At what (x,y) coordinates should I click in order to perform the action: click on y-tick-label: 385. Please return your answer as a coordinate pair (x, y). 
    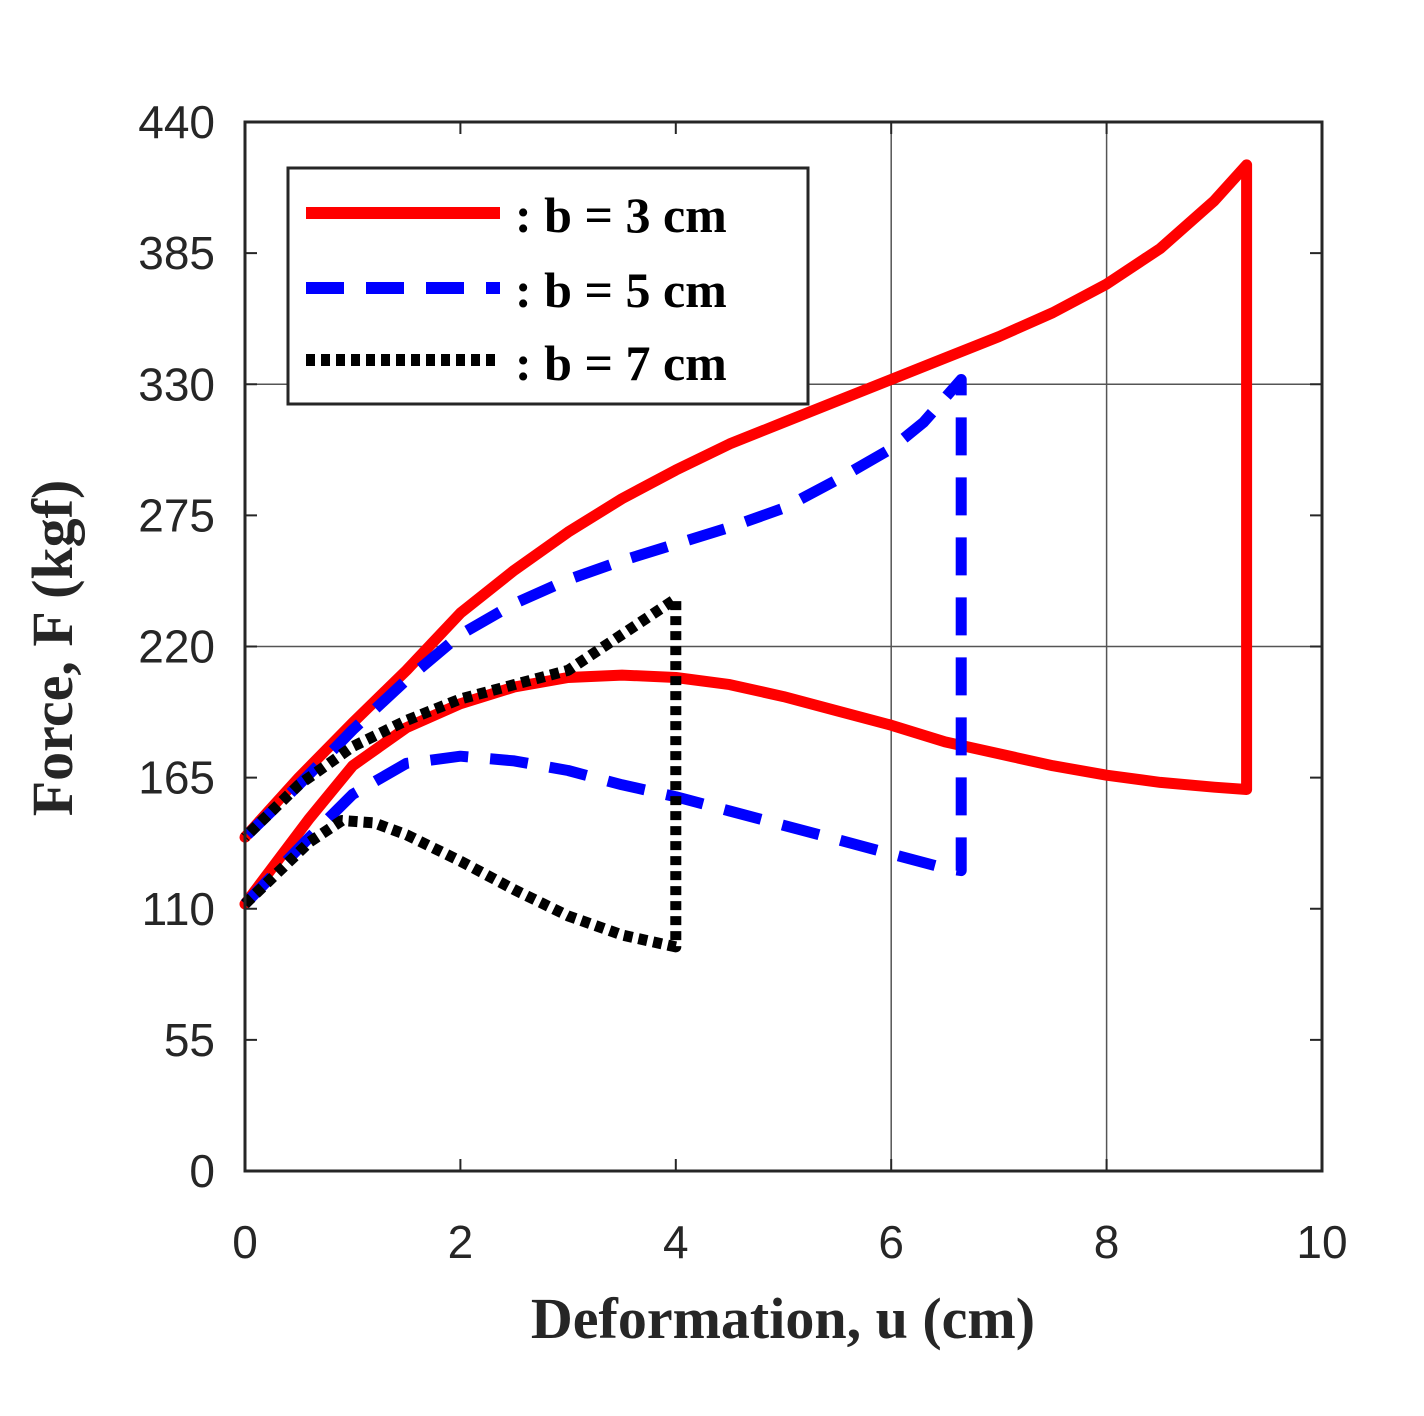
    Looking at the image, I should click on (176, 253).